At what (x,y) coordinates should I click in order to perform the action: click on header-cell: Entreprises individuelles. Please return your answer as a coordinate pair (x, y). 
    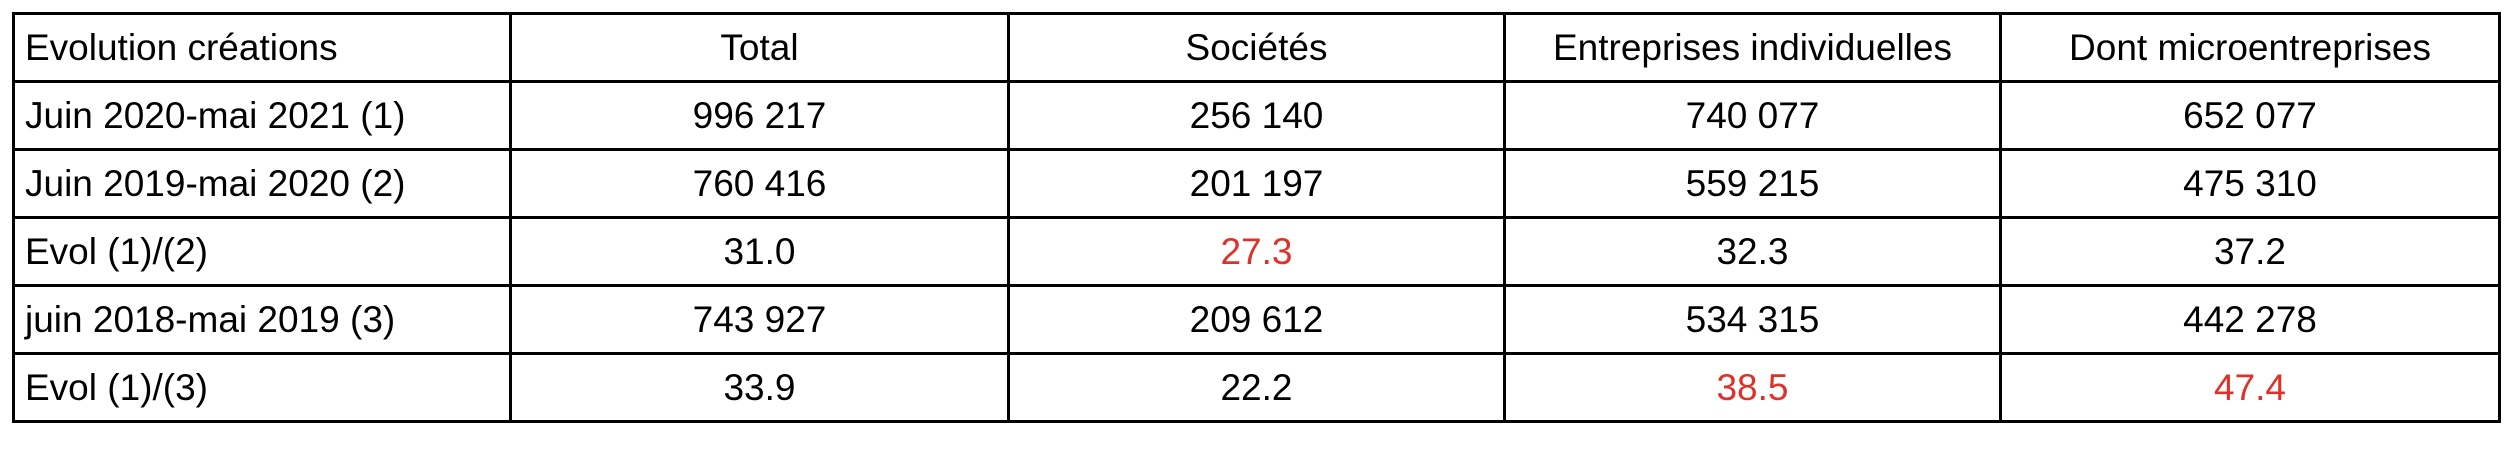
    Looking at the image, I should click on (1752, 47).